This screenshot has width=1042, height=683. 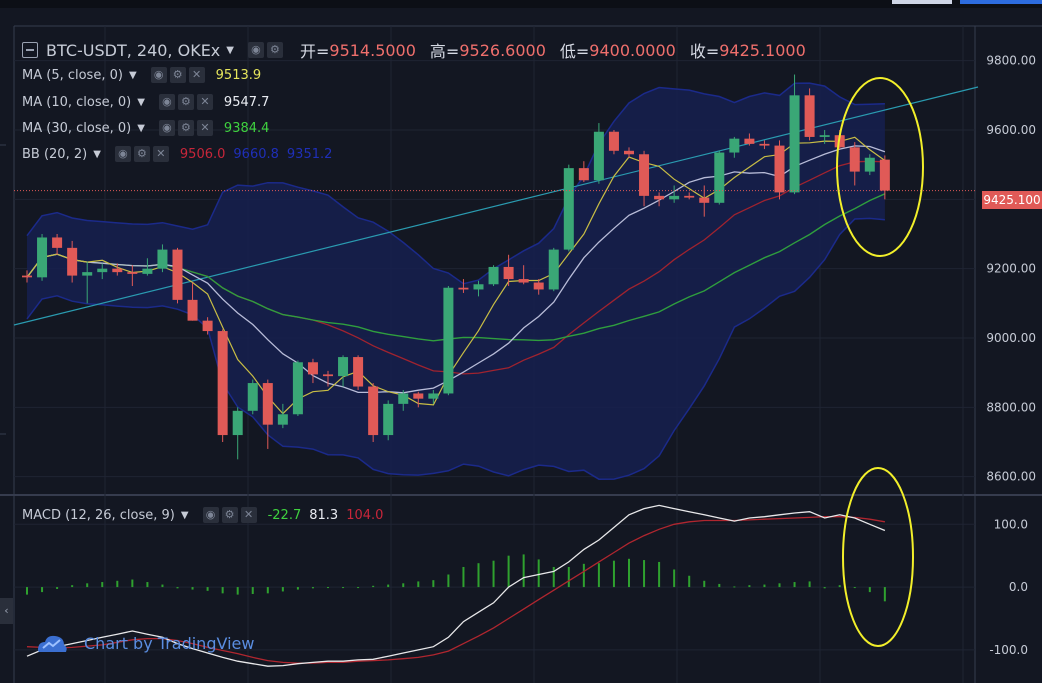 What do you see at coordinates (6, 611) in the screenshot?
I see `collapse-panel-handle: ‹` at bounding box center [6, 611].